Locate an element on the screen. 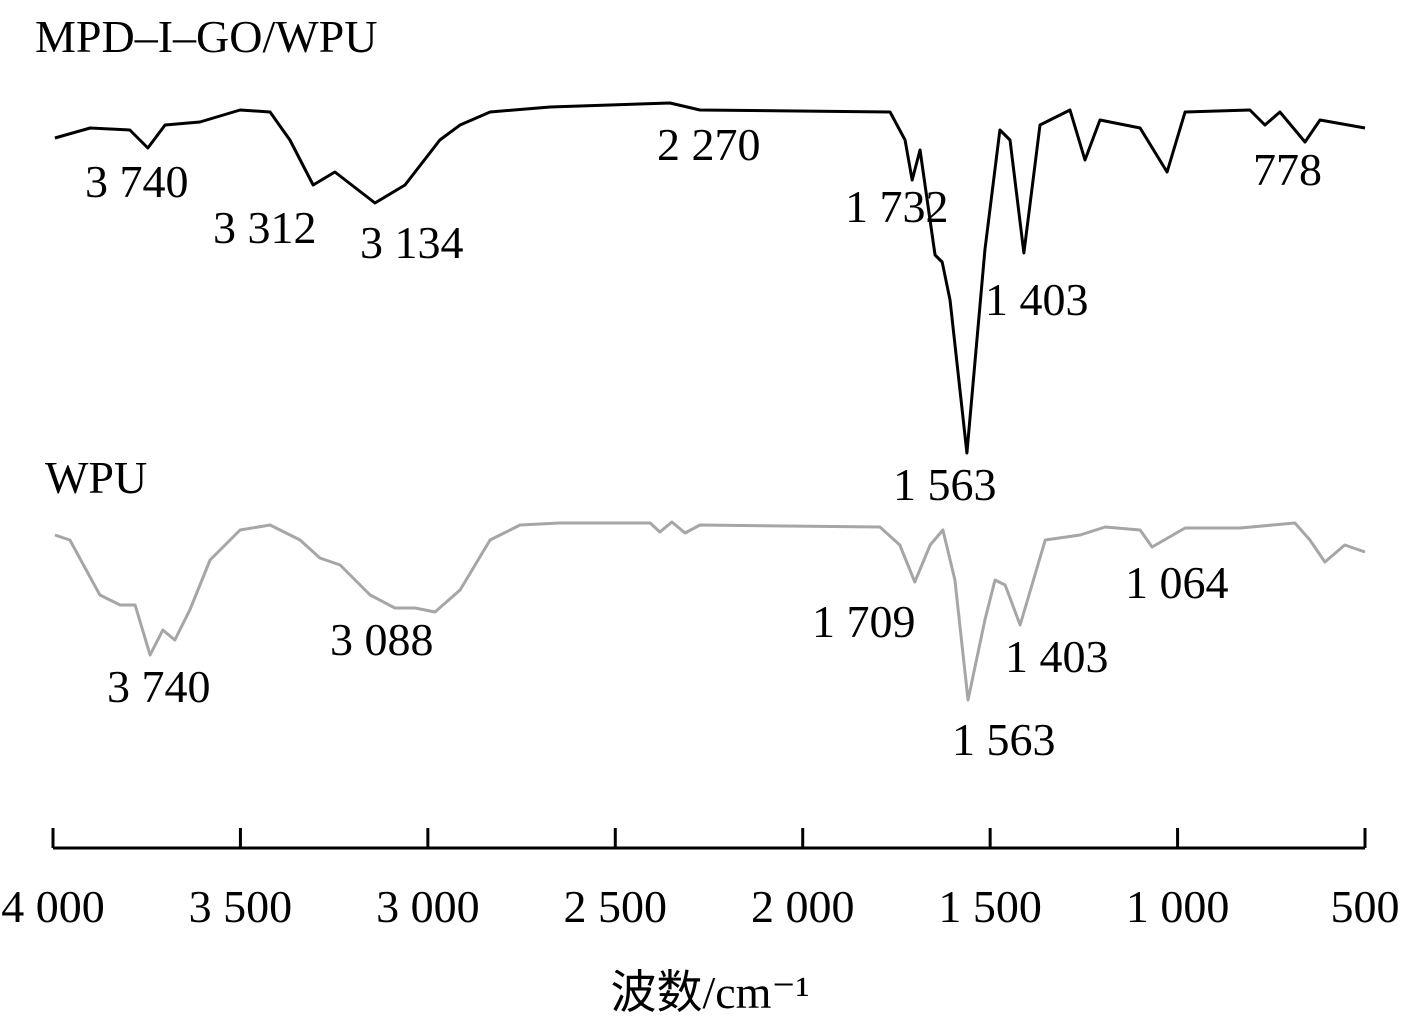 Image resolution: width=1410 pixels, height=1029 pixels. x-tick-label: 1 500 is located at coordinates (990, 906).